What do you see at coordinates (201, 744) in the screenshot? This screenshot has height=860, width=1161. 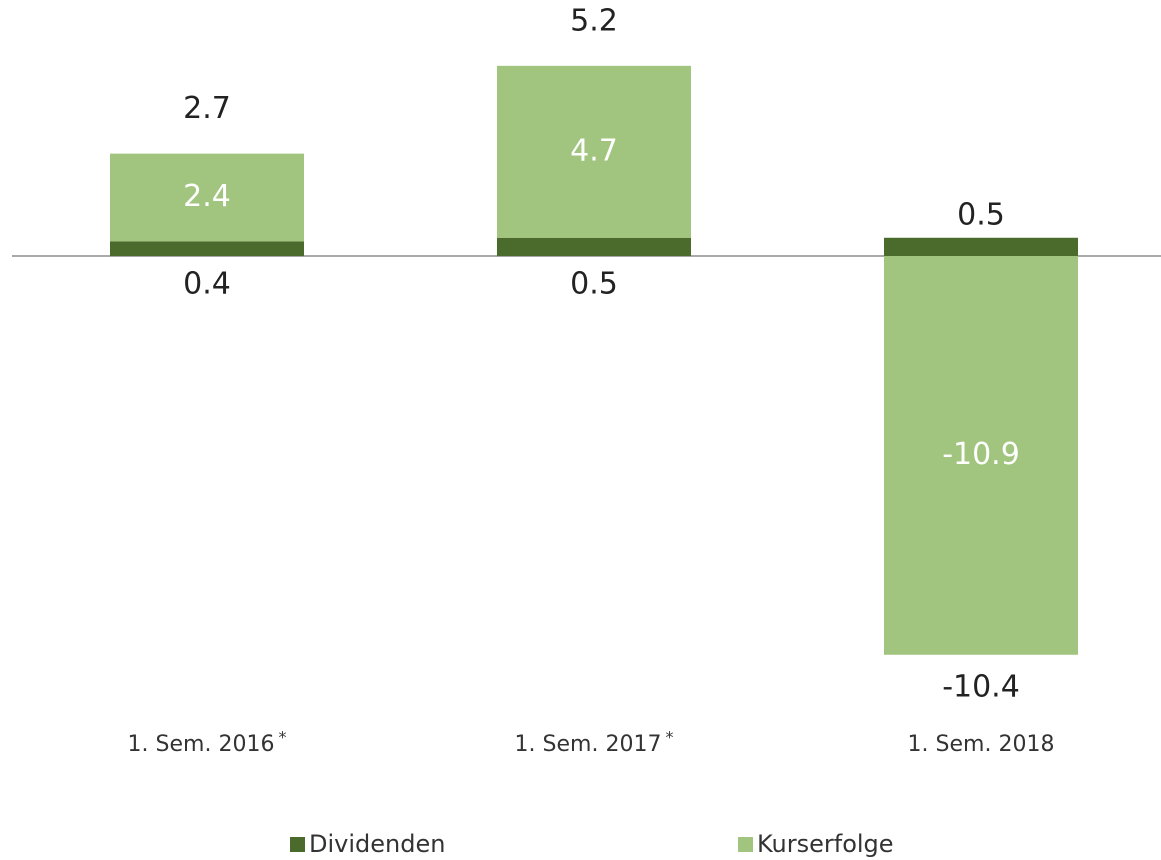 I see `x-tick-label: 1. Sem. 2016` at bounding box center [201, 744].